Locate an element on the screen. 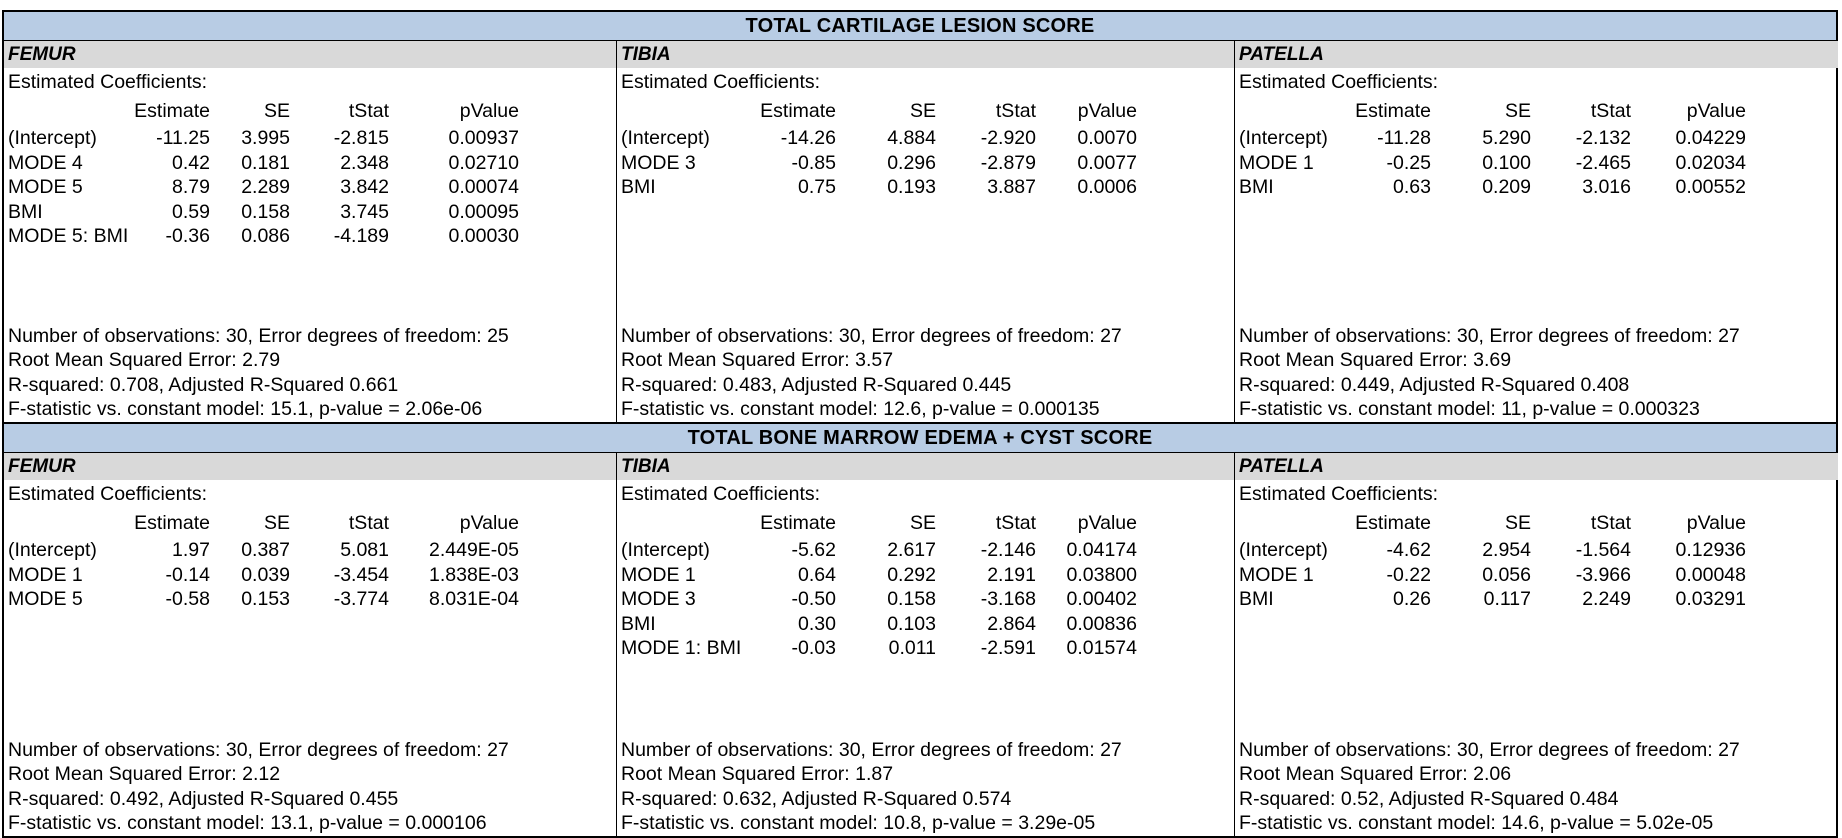 This screenshot has height=838, width=1842. term-value: 4.884 is located at coordinates (911, 138).